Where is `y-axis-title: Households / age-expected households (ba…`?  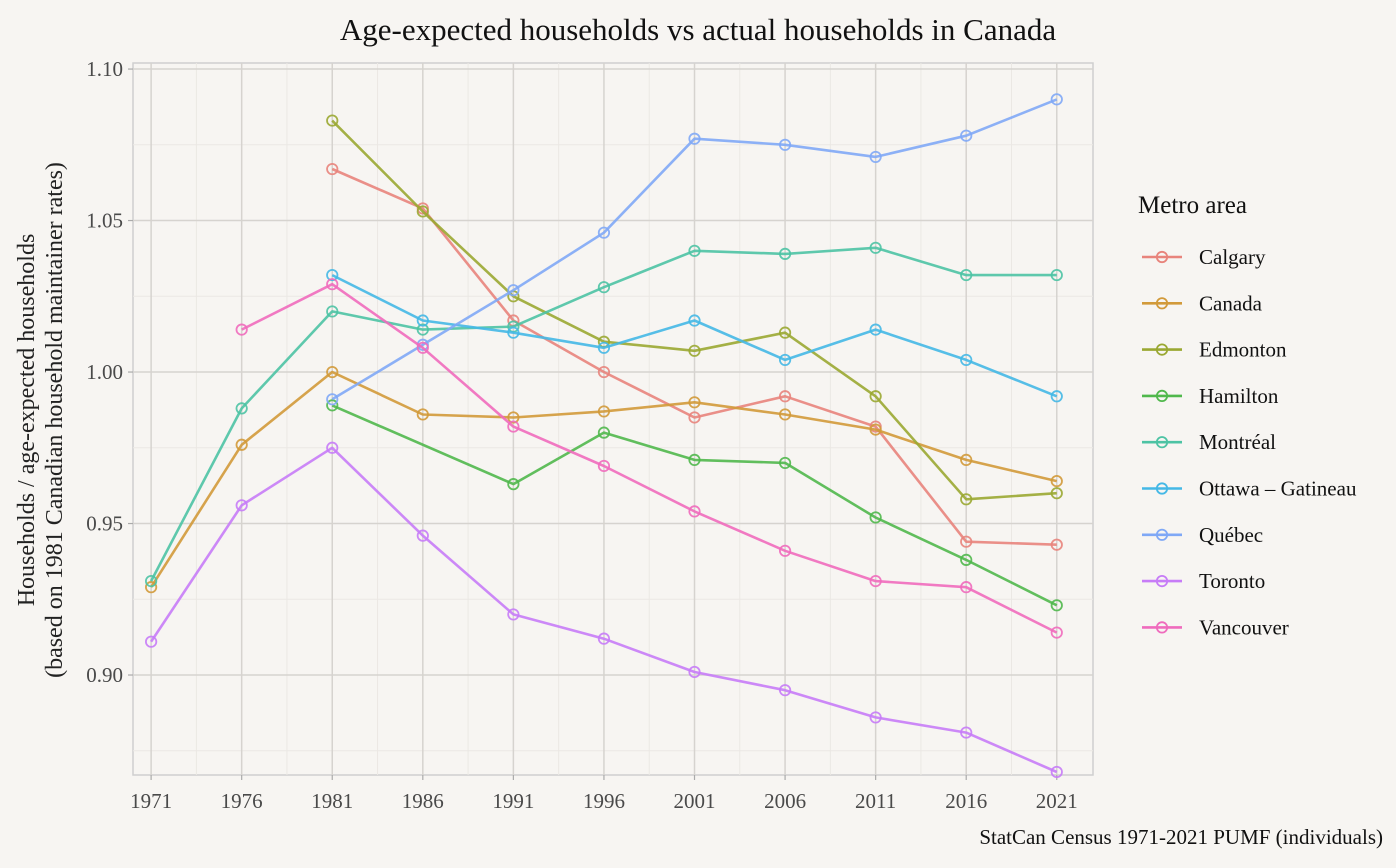
y-axis-title: Households / age-expected households (ba… is located at coordinates (41, 420).